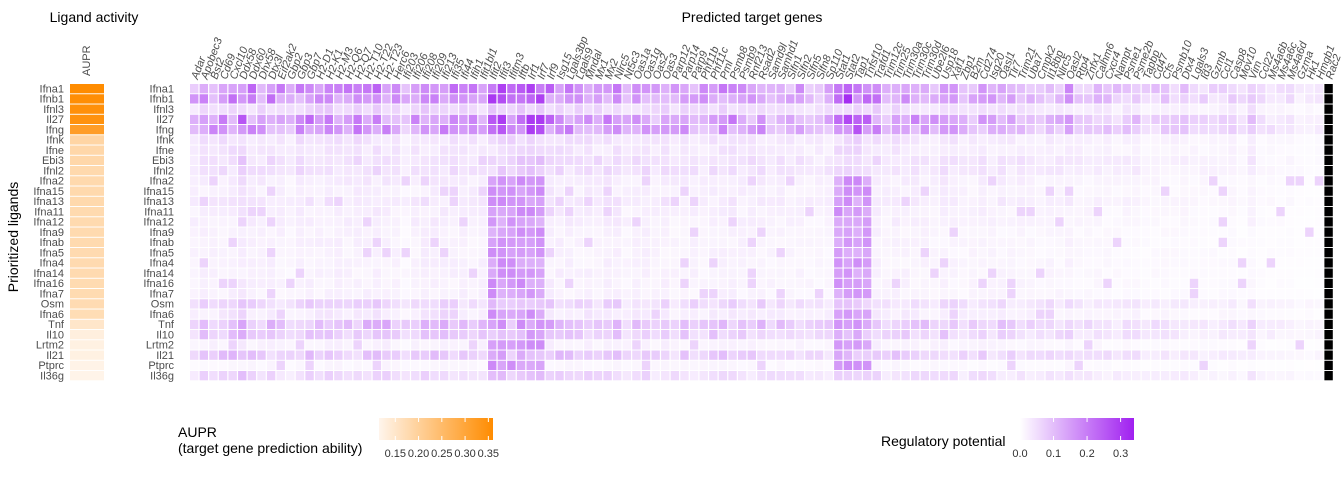 Image resolution: width=1344 pixels, height=480 pixels. Describe the element at coordinates (55, 130) in the screenshot. I see `aupr-ligand-label: Ifng` at that location.